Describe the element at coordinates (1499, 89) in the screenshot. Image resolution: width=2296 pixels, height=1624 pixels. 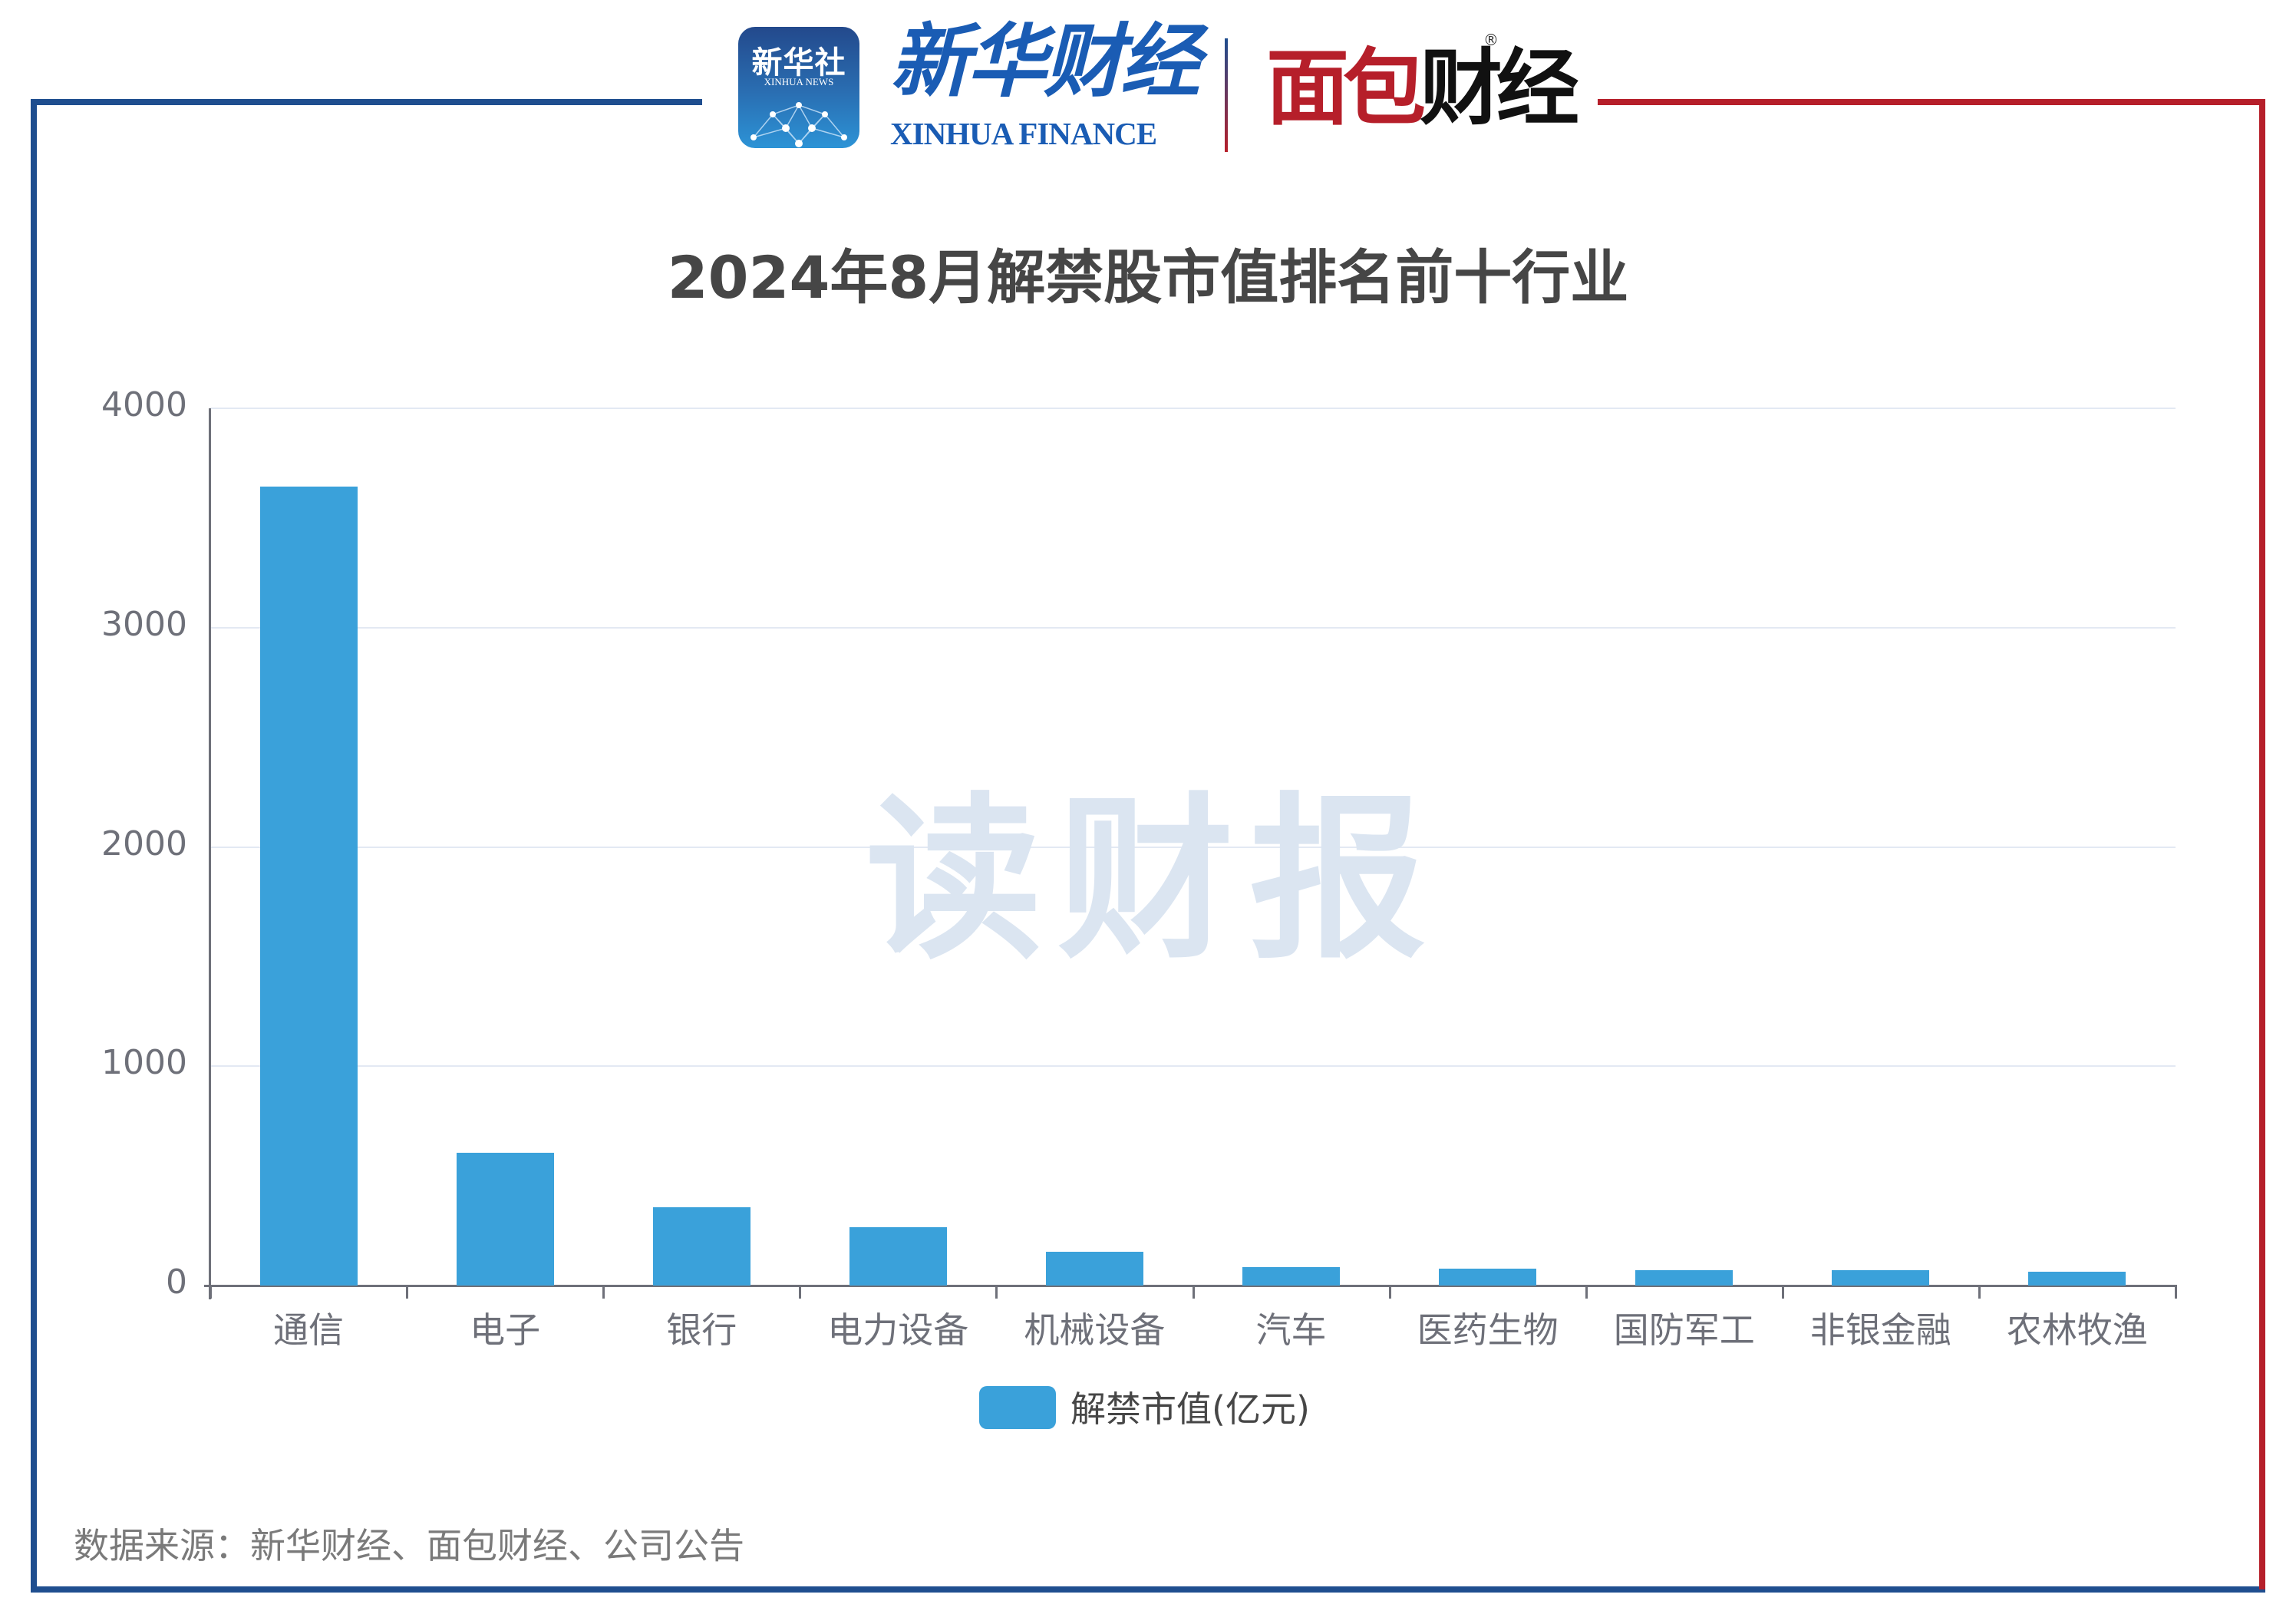
I see `mianbao-logo-black-part: 财经` at that location.